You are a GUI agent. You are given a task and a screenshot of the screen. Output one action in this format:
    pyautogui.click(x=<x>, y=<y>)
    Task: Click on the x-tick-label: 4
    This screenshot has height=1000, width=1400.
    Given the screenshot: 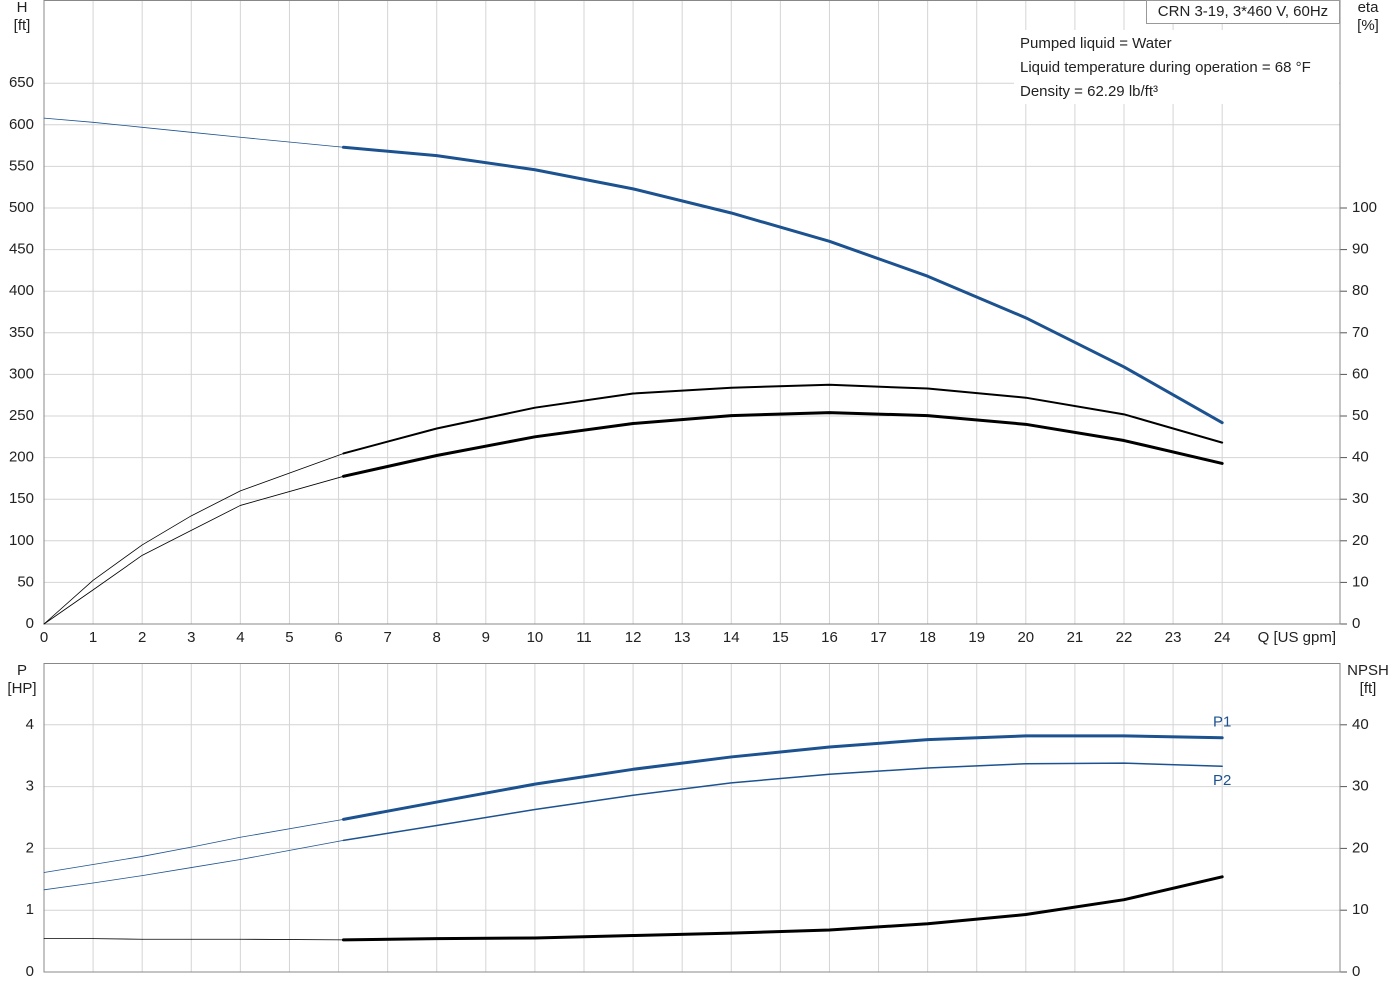 What is the action you would take?
    pyautogui.click(x=240, y=637)
    